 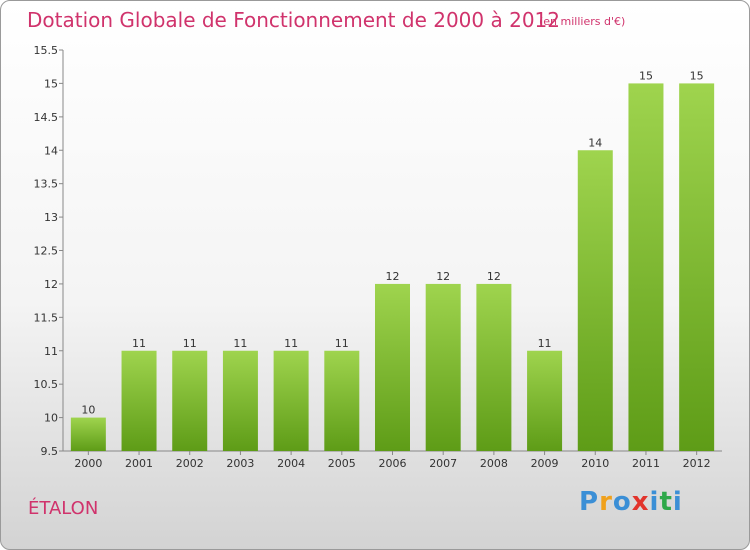 I want to click on x-tick-label: 2006, so click(x=393, y=463).